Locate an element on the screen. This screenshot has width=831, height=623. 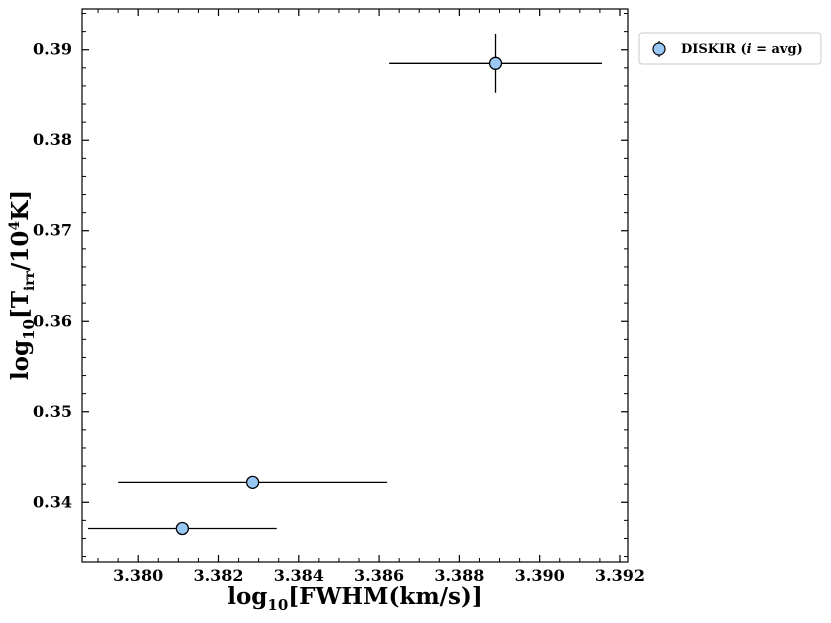
y-tick-label-1: 0.35 is located at coordinates (52, 411).